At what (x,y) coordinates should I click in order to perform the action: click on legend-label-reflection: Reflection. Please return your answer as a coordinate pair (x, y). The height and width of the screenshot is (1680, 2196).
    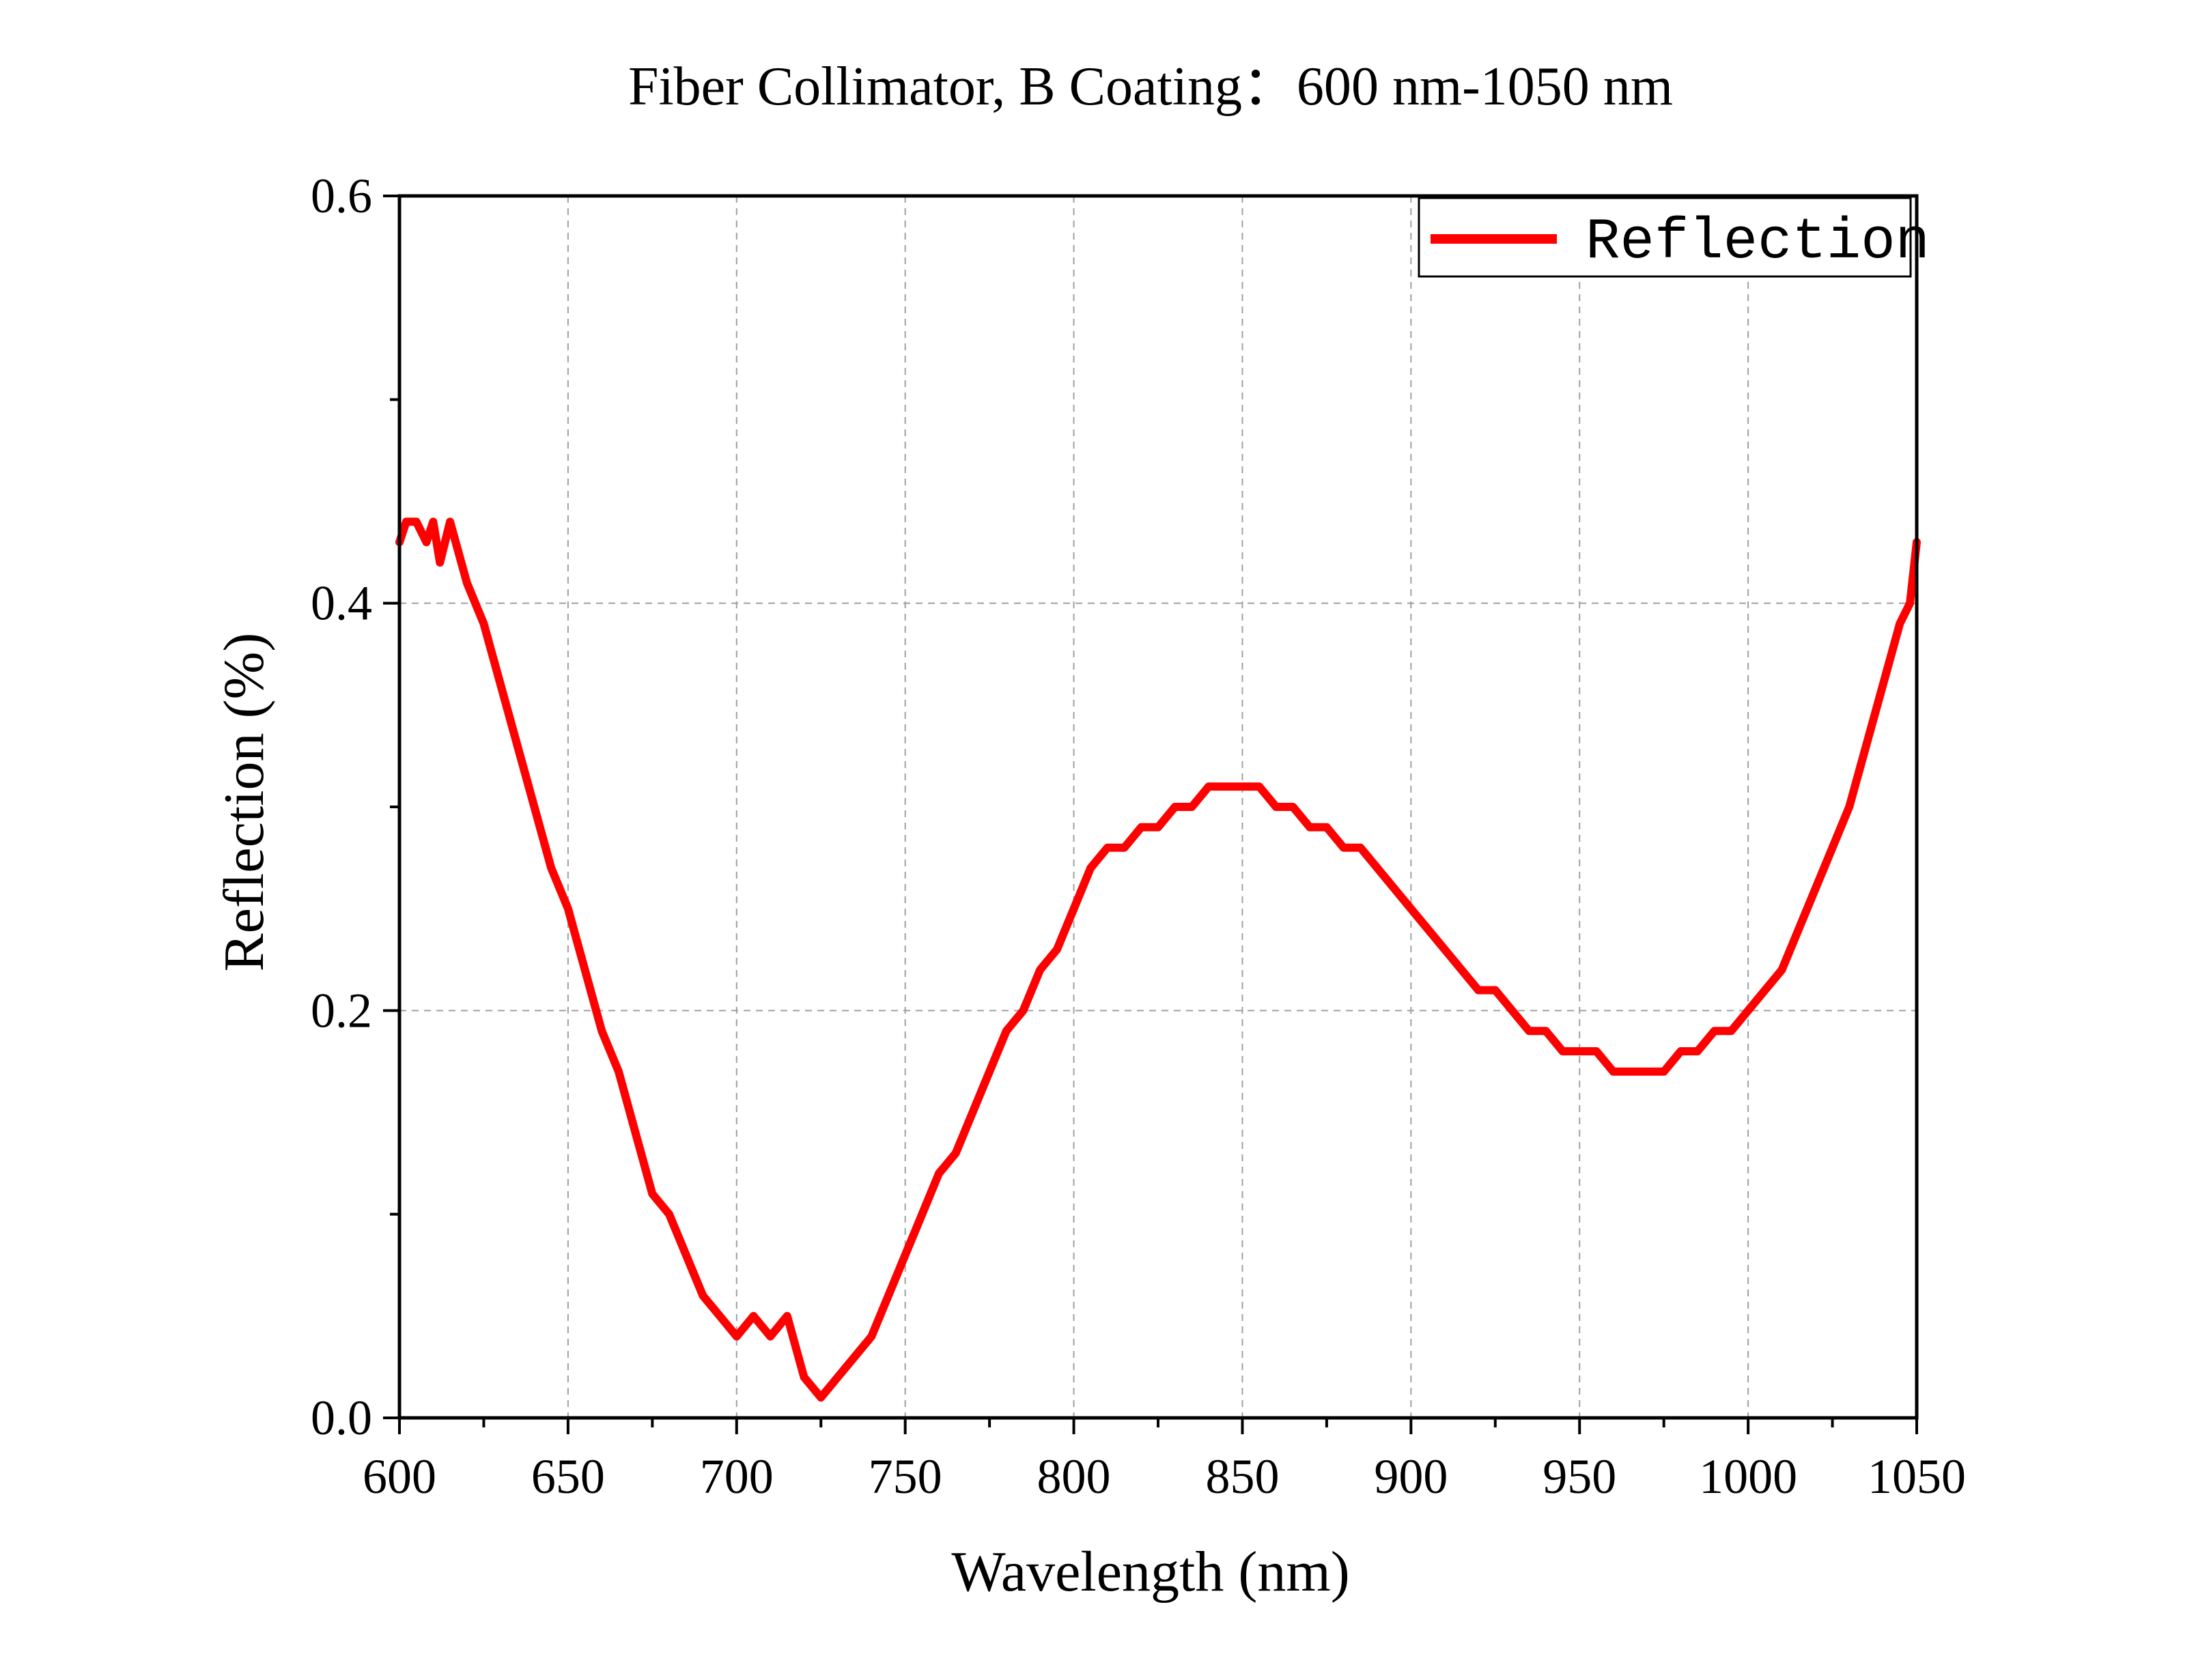
    Looking at the image, I should click on (1758, 242).